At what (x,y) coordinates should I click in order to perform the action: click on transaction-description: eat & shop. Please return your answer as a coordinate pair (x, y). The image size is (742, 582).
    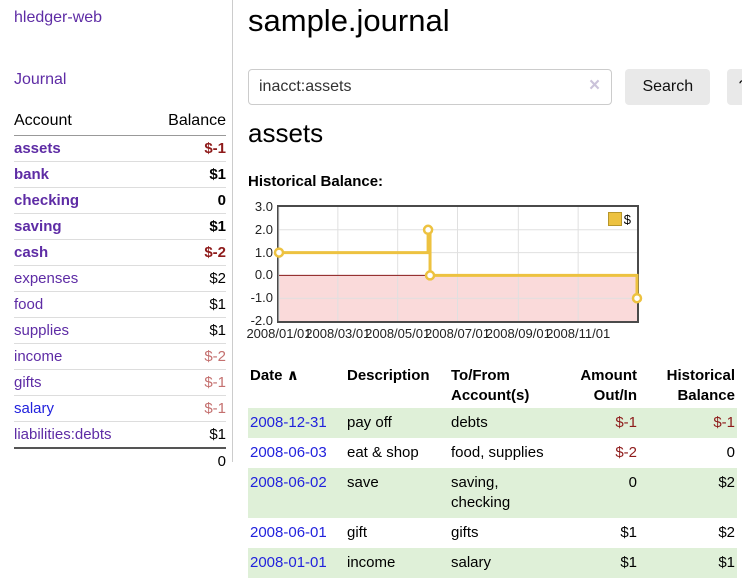
    Looking at the image, I should click on (383, 452).